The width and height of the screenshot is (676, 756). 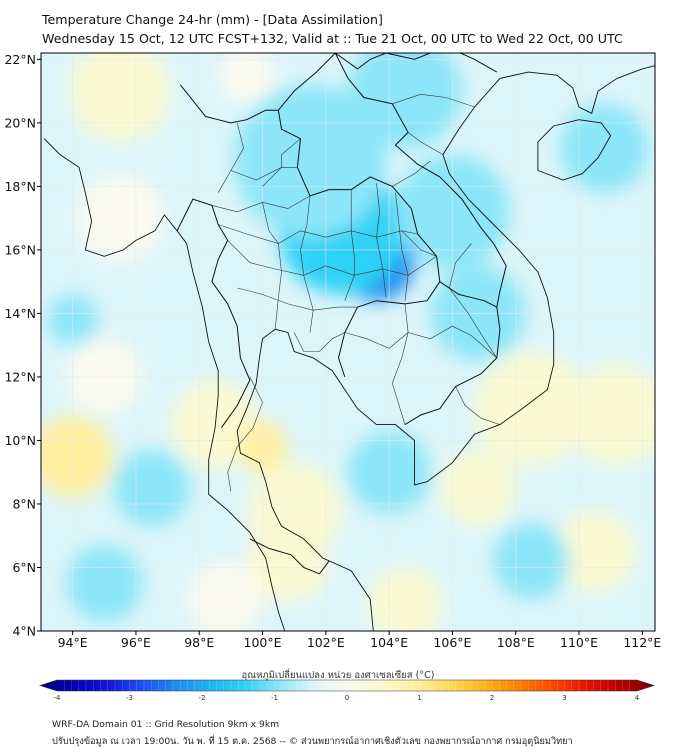 What do you see at coordinates (20, 249) in the screenshot?
I see `y-tick-label-6: 16°N` at bounding box center [20, 249].